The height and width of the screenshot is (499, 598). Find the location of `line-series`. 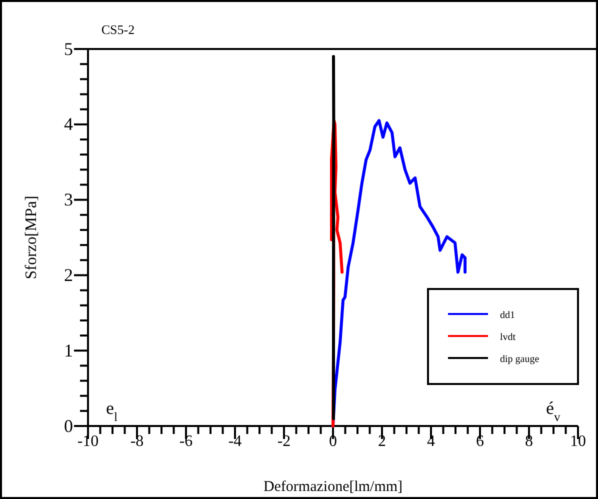

line-series is located at coordinates (334, 237).